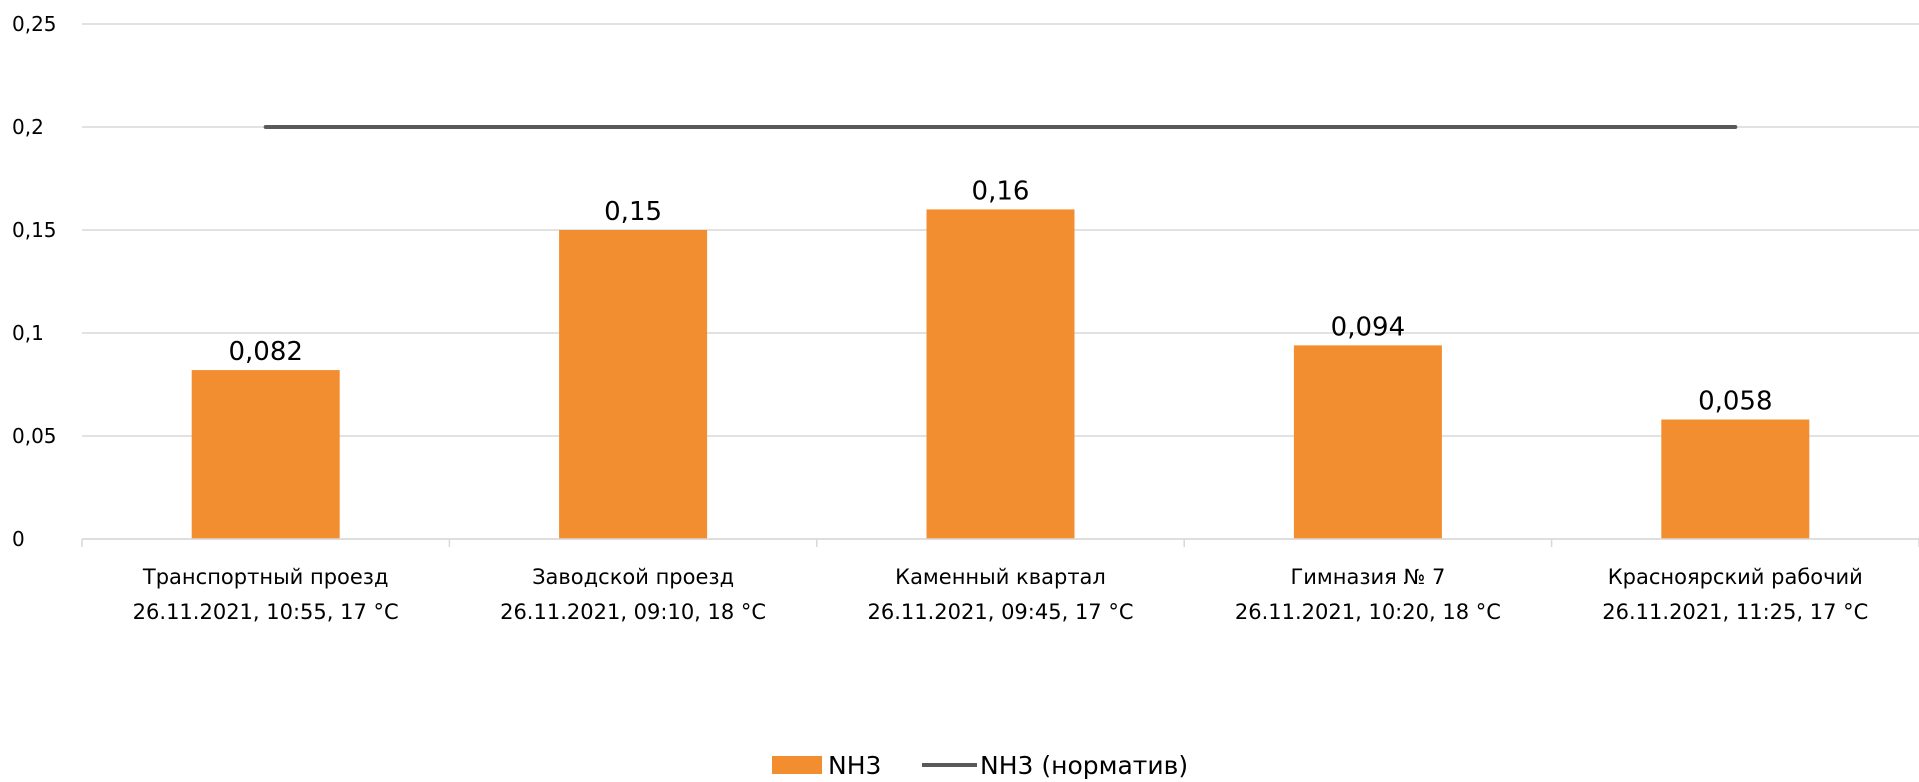  I want to click on y-tick-label: 0,25, so click(34, 24).